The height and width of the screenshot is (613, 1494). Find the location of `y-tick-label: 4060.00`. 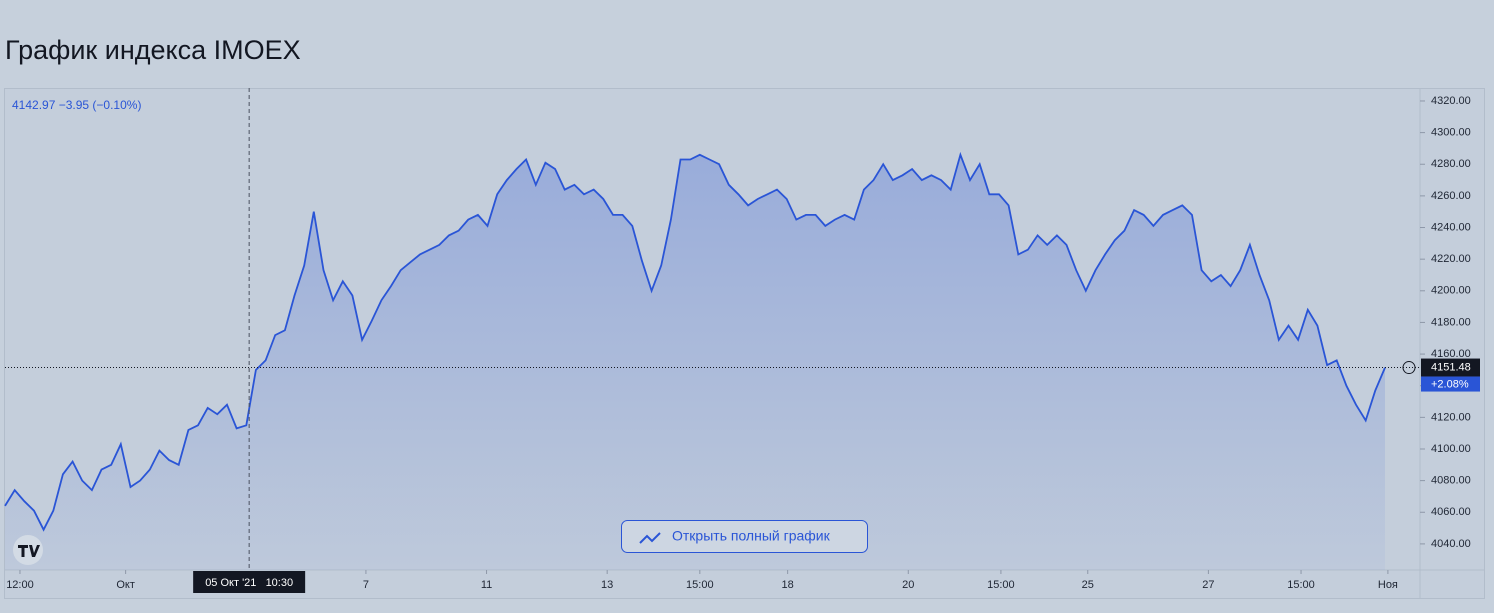

y-tick-label: 4060.00 is located at coordinates (1451, 512).